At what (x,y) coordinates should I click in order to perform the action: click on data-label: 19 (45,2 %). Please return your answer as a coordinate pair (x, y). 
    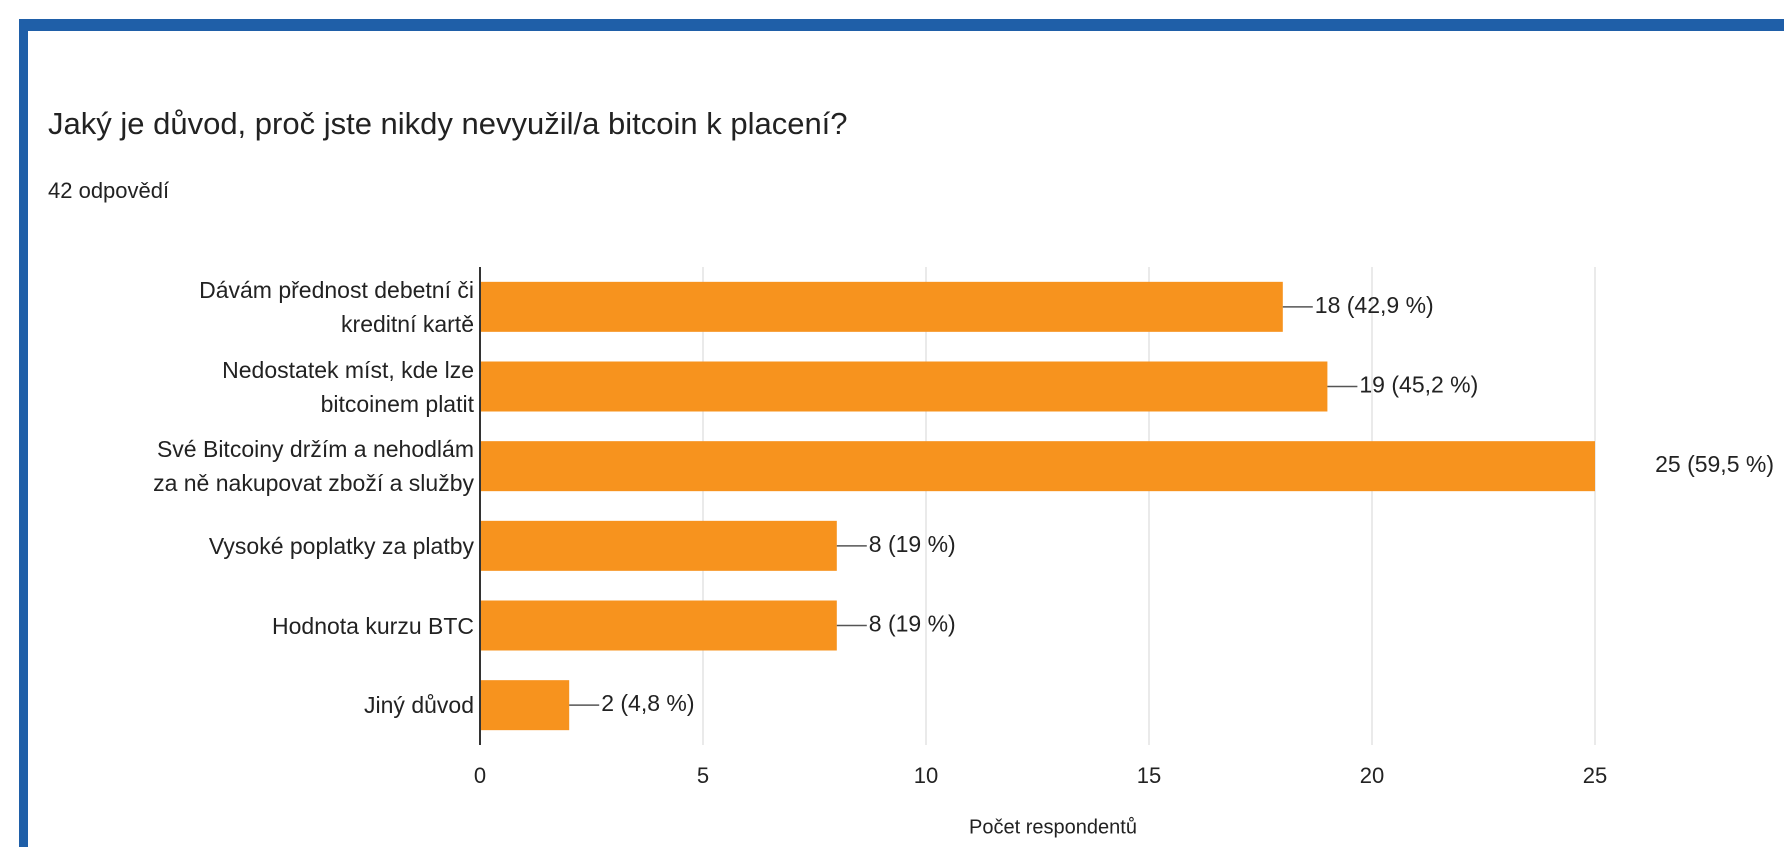
    Looking at the image, I should click on (1418, 385).